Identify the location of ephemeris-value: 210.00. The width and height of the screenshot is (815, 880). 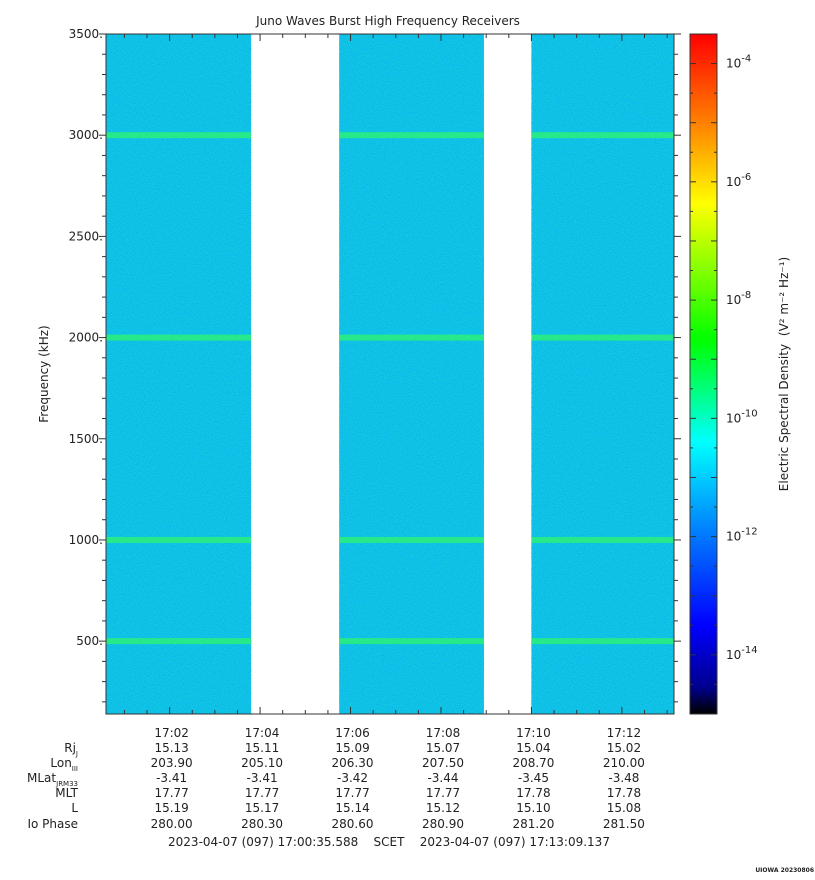
(624, 763).